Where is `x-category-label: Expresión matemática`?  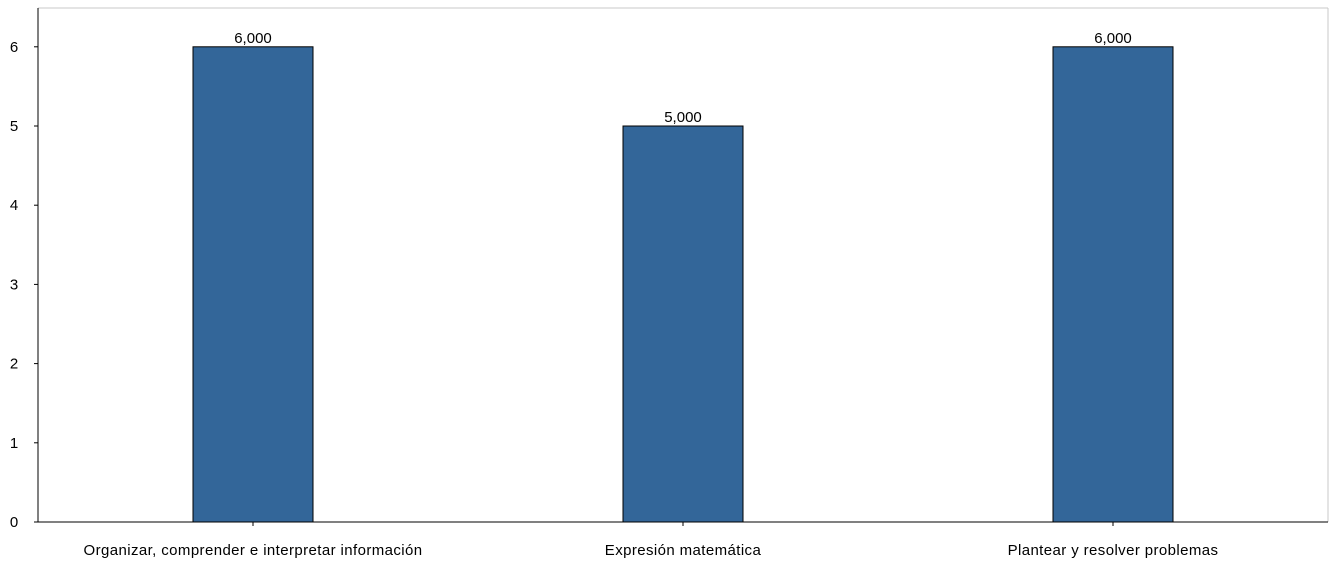 x-category-label: Expresión matemática is located at coordinates (683, 550).